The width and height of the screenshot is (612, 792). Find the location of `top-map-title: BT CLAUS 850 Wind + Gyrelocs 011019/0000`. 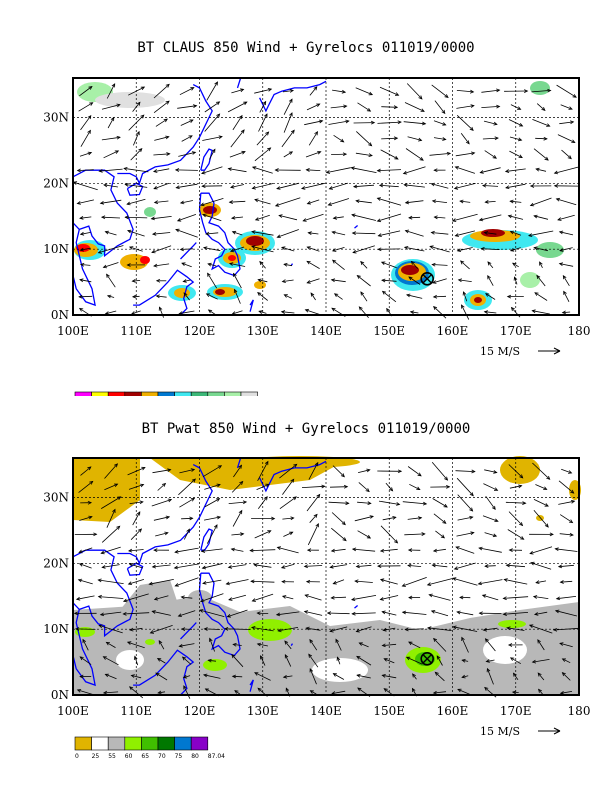

top-map-title: BT CLAUS 850 Wind + Gyrelocs 011019/0000 is located at coordinates (306, 48).